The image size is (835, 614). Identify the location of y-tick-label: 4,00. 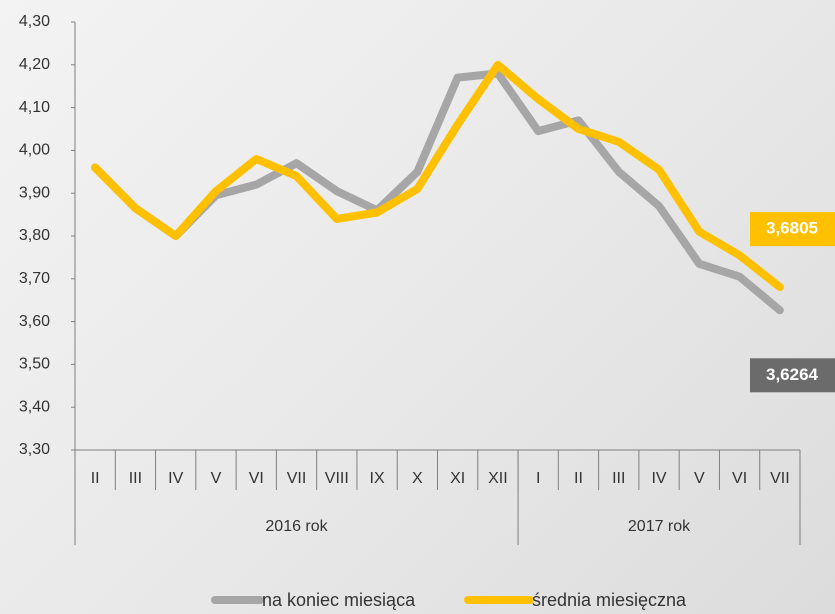
(34, 150).